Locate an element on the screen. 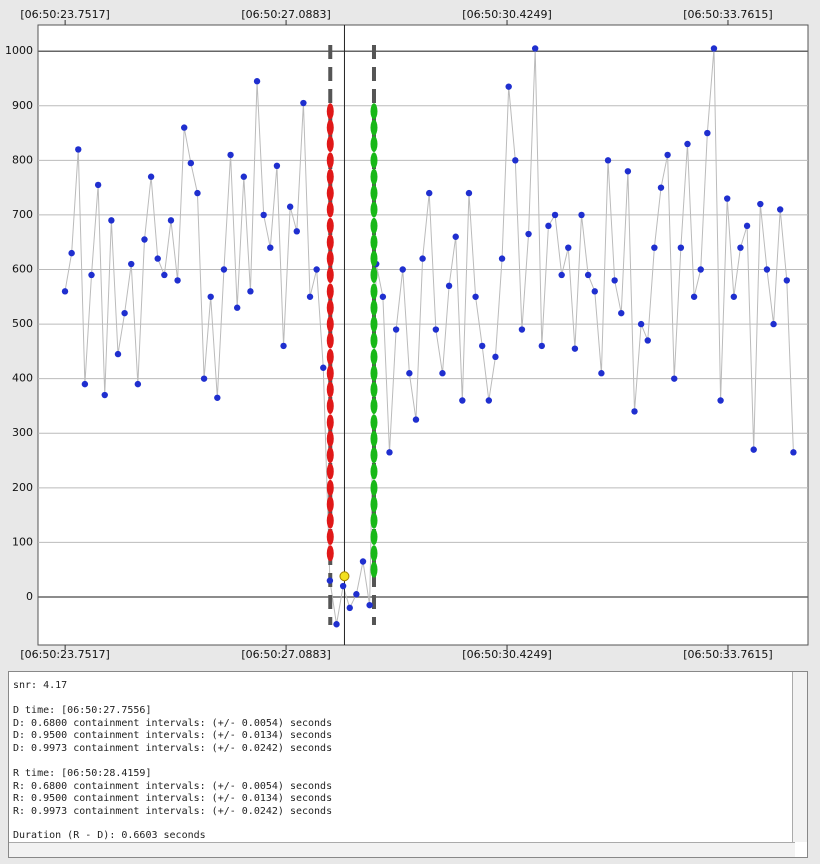  vertical-scrollbar is located at coordinates (799, 757).